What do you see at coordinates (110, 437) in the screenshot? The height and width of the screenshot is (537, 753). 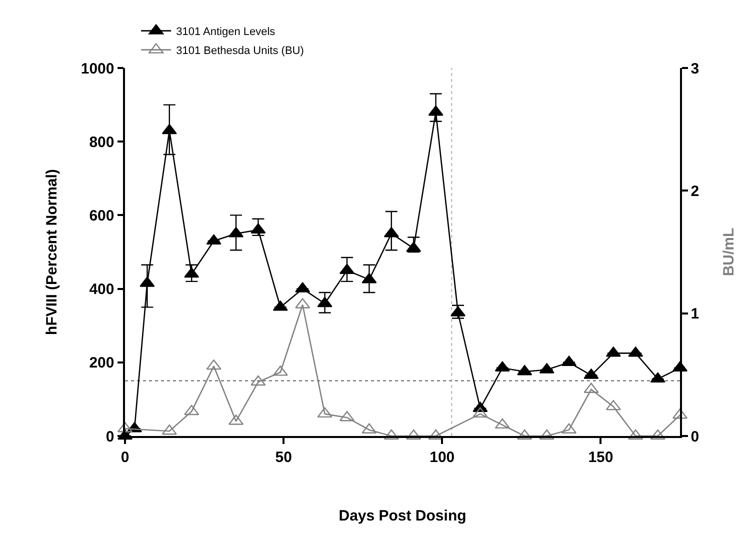 I see `y-tick-label: 0` at bounding box center [110, 437].